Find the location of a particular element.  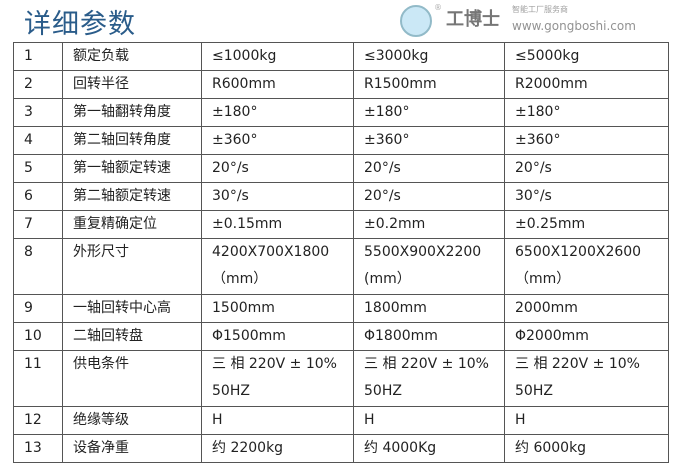

table-row: 12 绝缘等级 H H H is located at coordinates (341, 420).